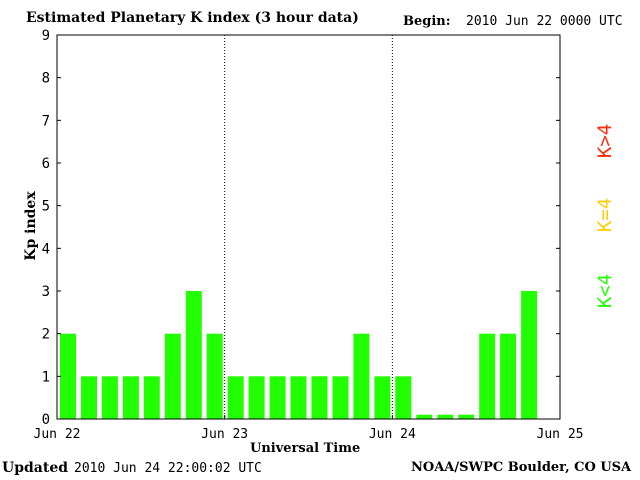 The width and height of the screenshot is (640, 480). I want to click on legend-low: K<4, so click(605, 291).